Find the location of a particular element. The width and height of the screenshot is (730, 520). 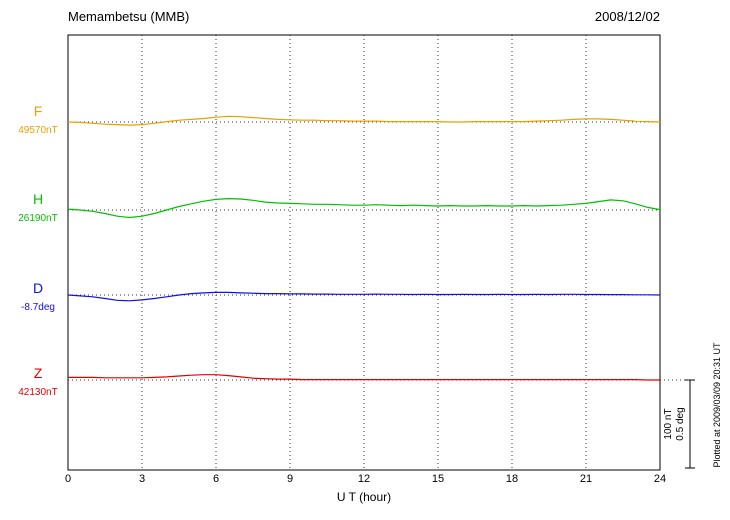

trace-F is located at coordinates (364, 120).